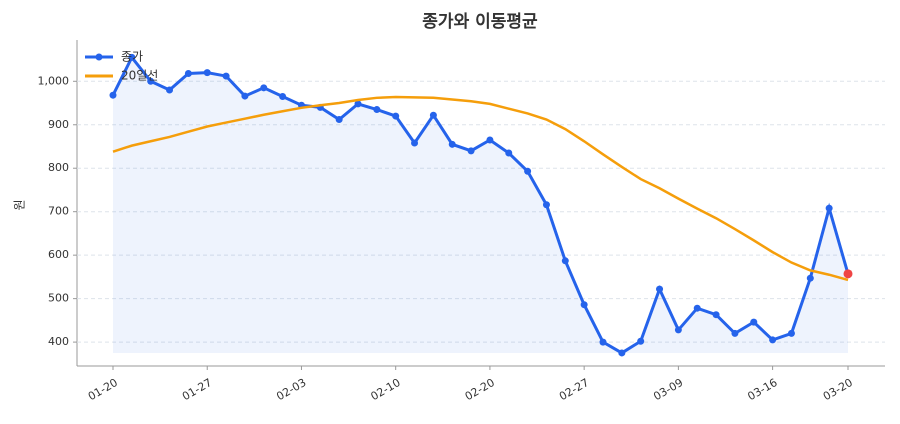 Image resolution: width=900 pixels, height=424 pixels. Describe the element at coordinates (54, 80) in the screenshot. I see `y-tick-label: 1,000` at that location.